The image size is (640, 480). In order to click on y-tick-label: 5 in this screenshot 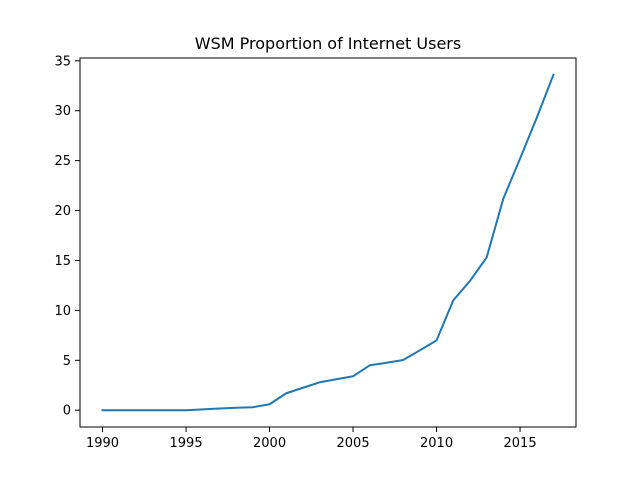, I will do `click(67, 361)`.